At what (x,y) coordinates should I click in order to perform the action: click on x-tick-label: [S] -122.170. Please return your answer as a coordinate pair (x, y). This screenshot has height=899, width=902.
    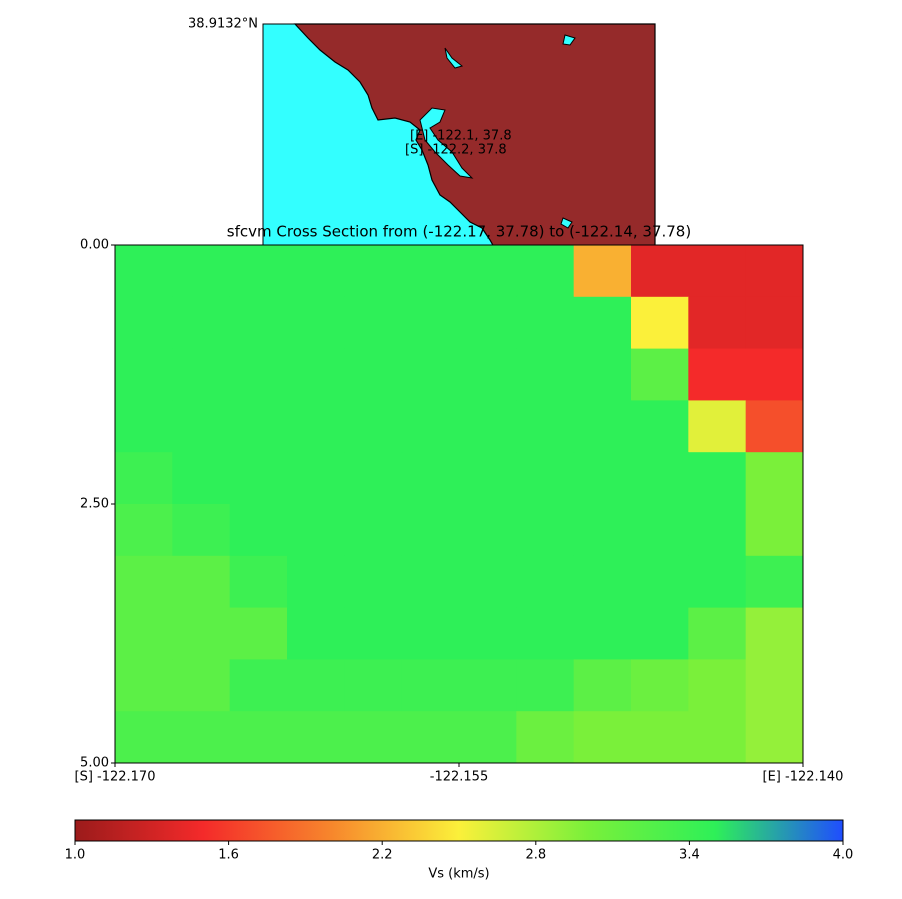
    Looking at the image, I should click on (115, 777).